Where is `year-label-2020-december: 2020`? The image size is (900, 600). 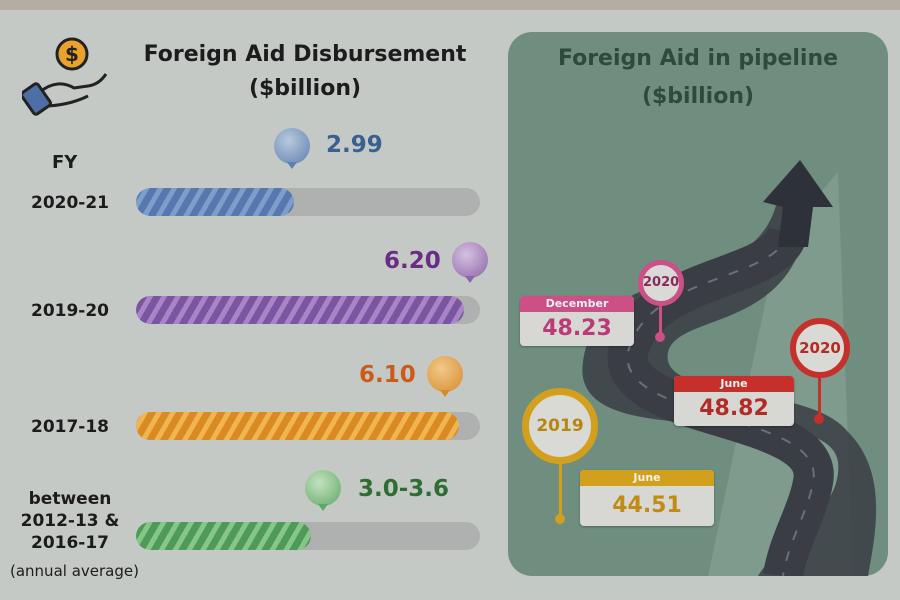
year-label-2020-december: 2020 is located at coordinates (661, 282).